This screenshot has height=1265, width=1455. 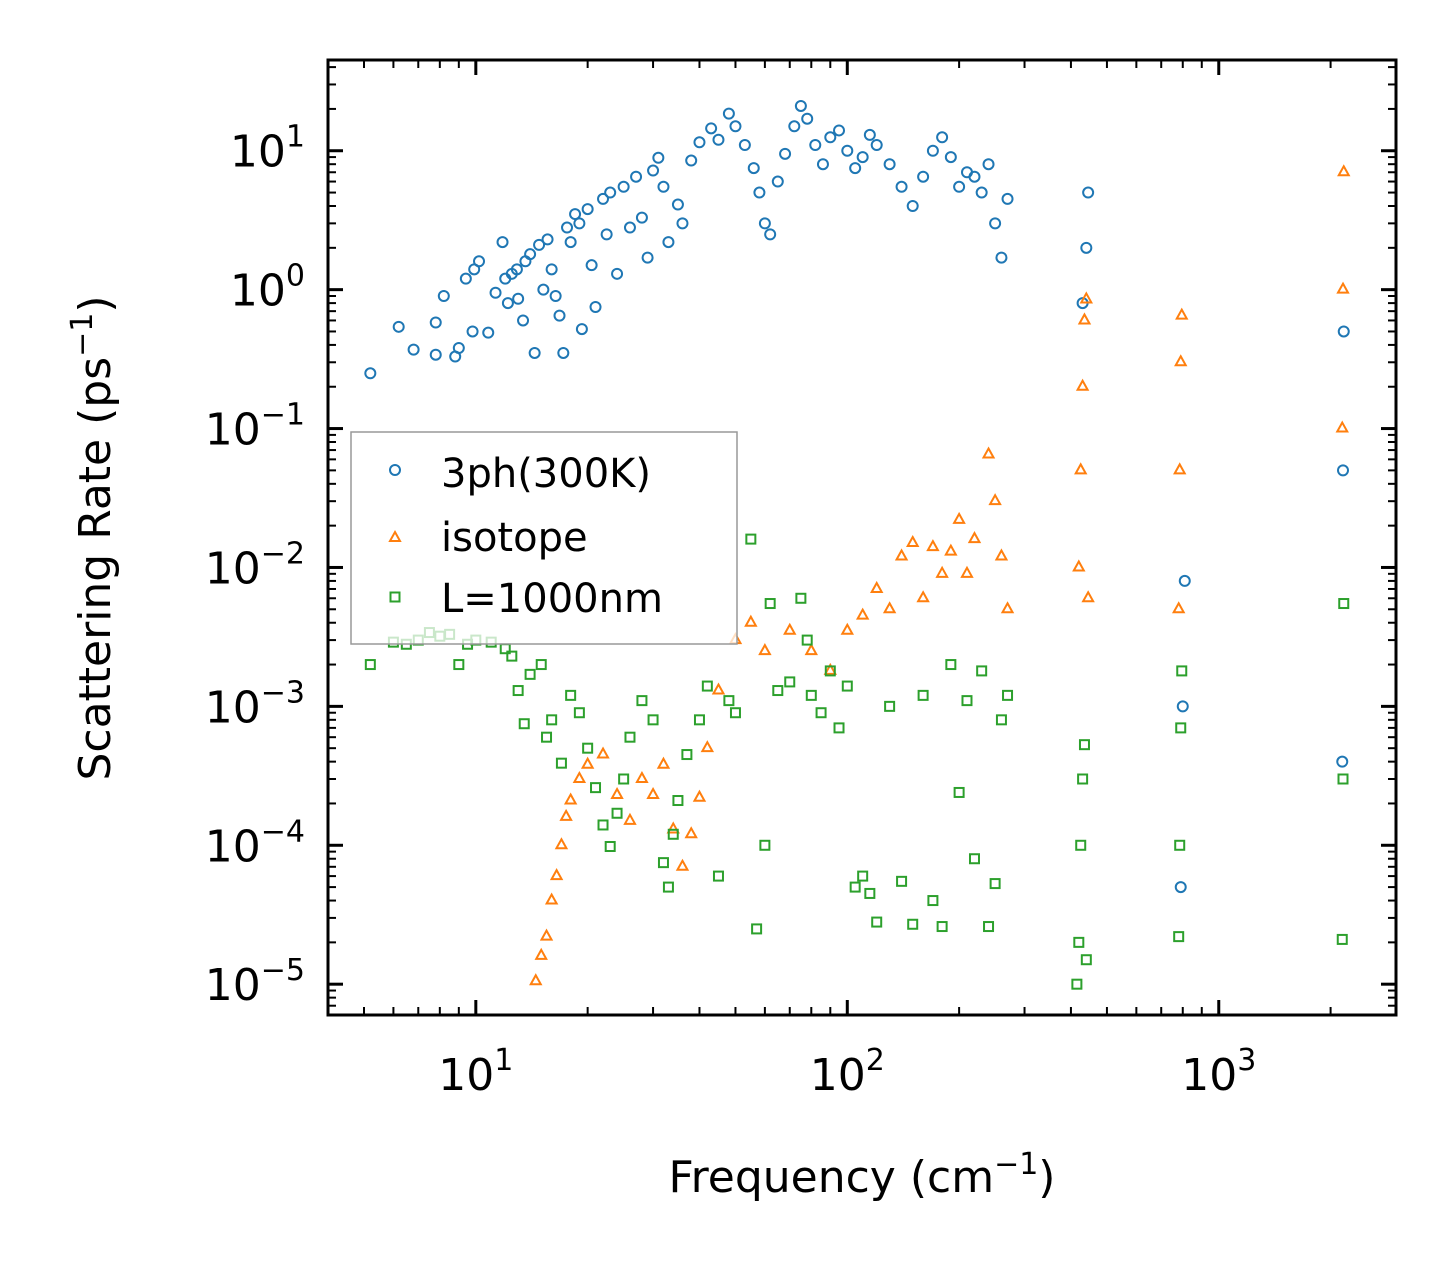 I want to click on y-tick-label: 10¹, so click(x=267, y=149).